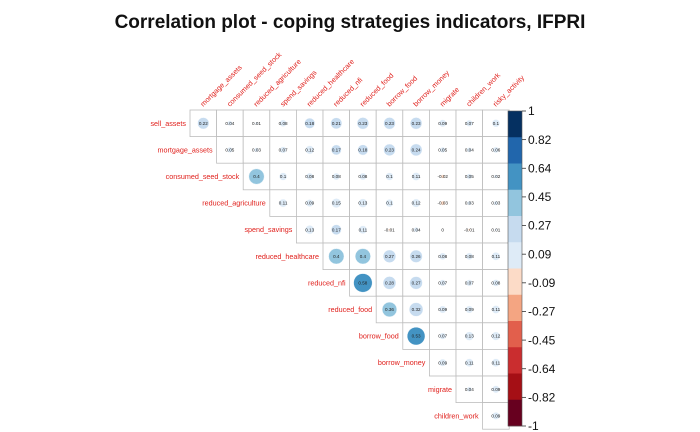 Image resolution: width=700 pixels, height=432 pixels. What do you see at coordinates (309, 229) in the screenshot?
I see `corr-value: 0.13` at bounding box center [309, 229].